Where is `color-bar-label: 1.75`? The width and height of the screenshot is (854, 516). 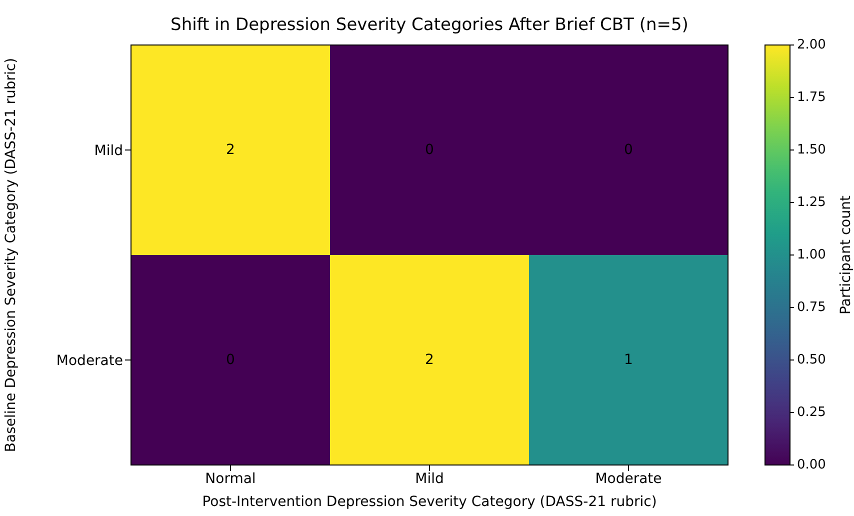
color-bar-label: 1.75 is located at coordinates (811, 97).